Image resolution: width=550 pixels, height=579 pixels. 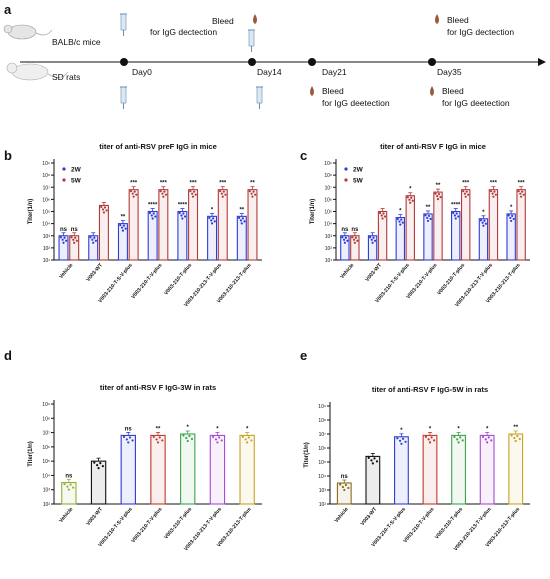 What do you see at coordinates (115, 527) in the screenshot?
I see `x-tick-label: V003-210-T-S-V-plus` at bounding box center [115, 527].